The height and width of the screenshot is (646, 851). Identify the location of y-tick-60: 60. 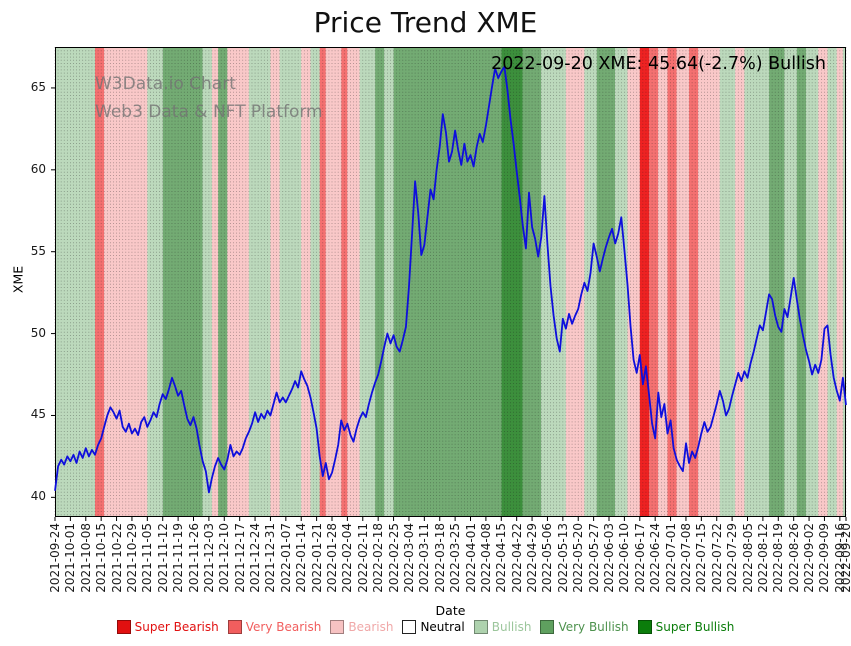
(38, 168).